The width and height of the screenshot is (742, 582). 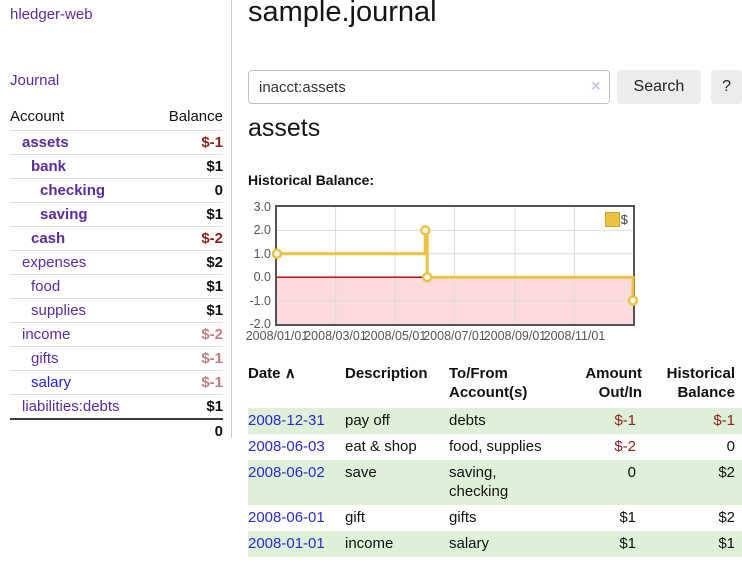 What do you see at coordinates (726, 543) in the screenshot?
I see `transaction-balance: $1` at bounding box center [726, 543].